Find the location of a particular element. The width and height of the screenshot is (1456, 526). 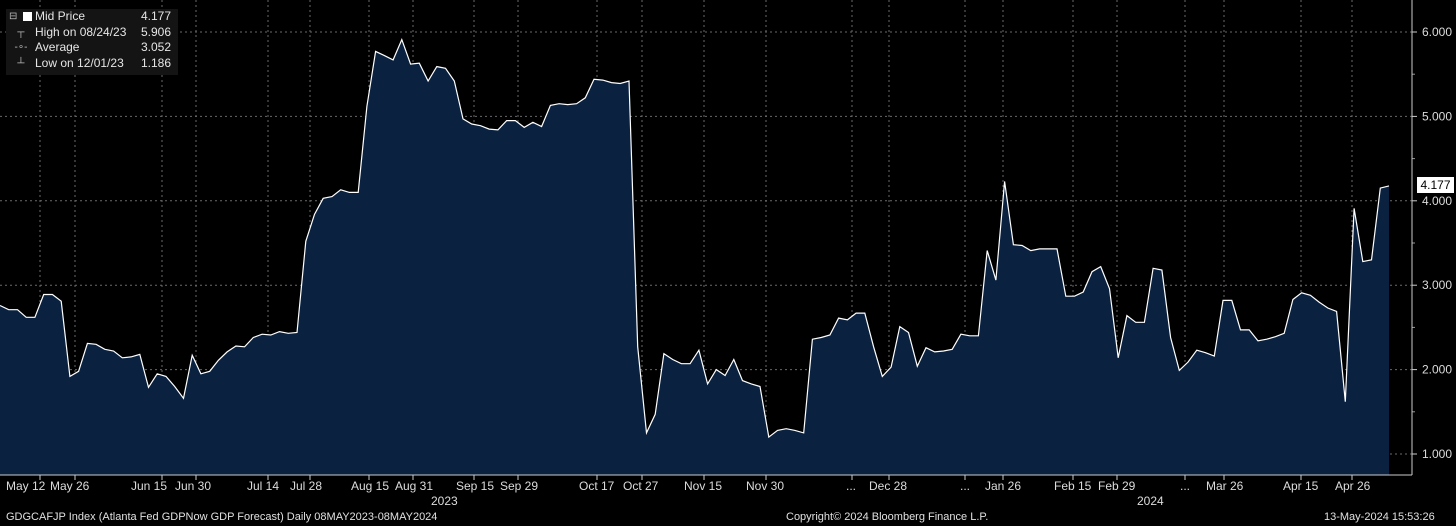

x-tick-label: Oct 27 is located at coordinates (641, 486).